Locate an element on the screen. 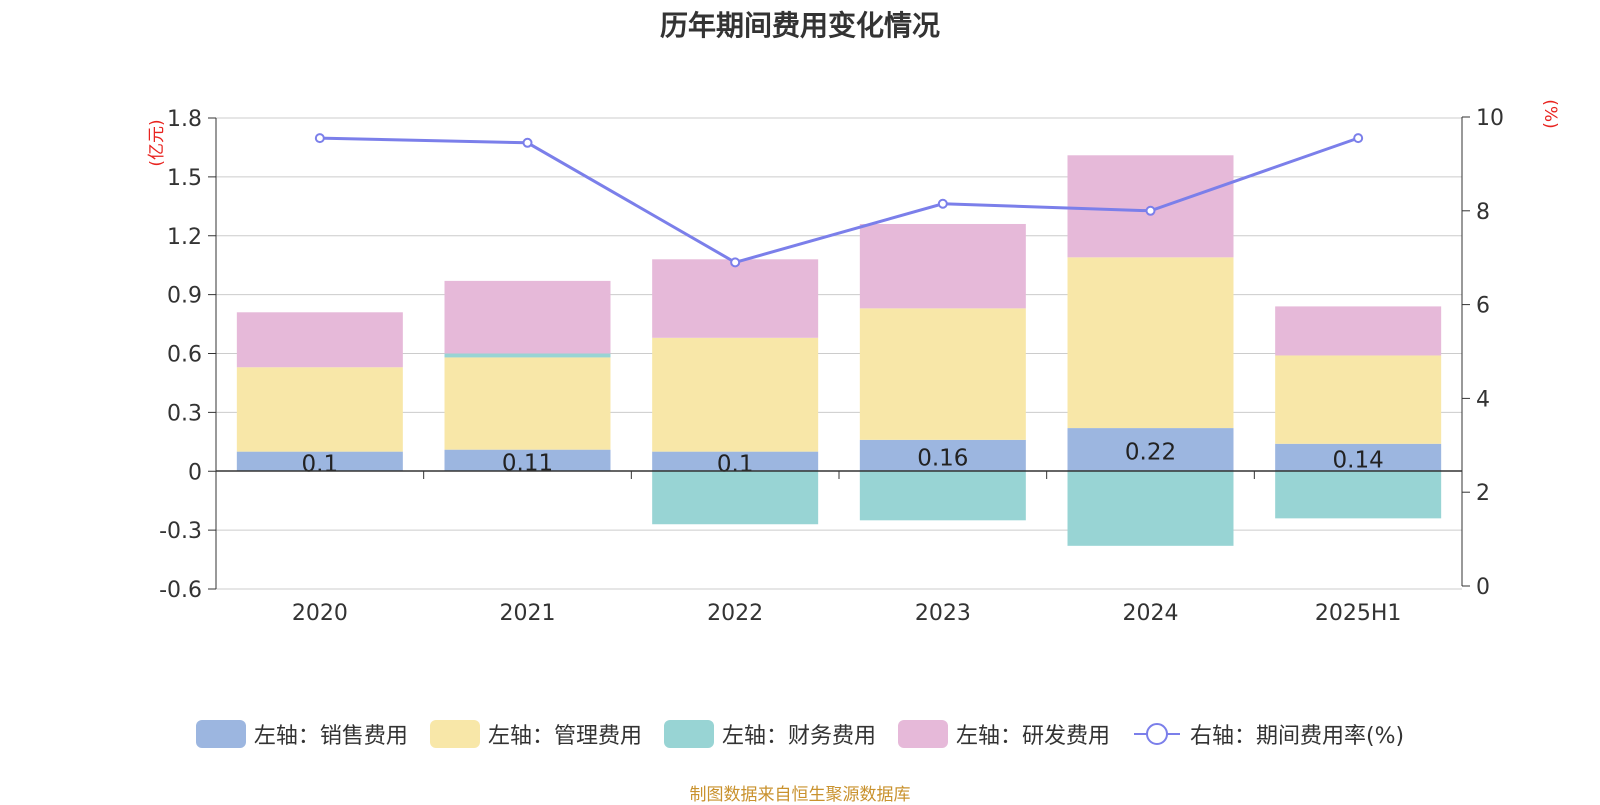 This screenshot has height=805, width=1600. bar-segment-1-2024 is located at coordinates (1150, 343).